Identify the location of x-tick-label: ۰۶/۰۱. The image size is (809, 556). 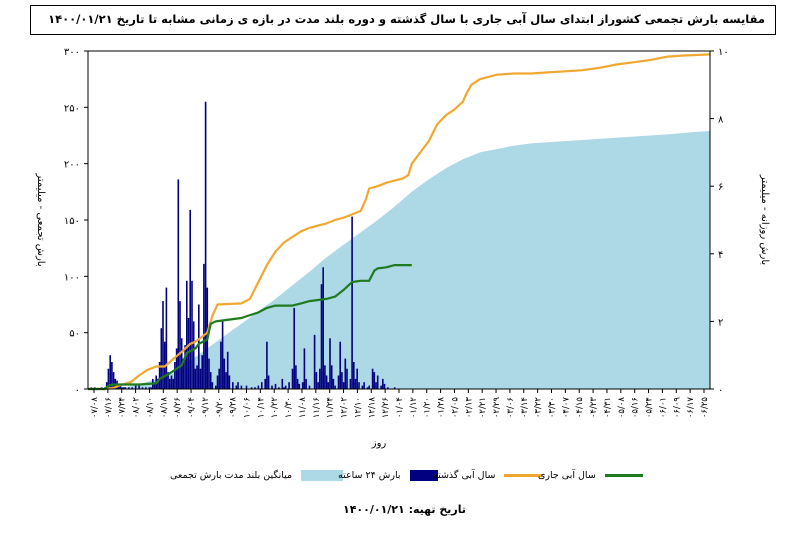
(663, 407).